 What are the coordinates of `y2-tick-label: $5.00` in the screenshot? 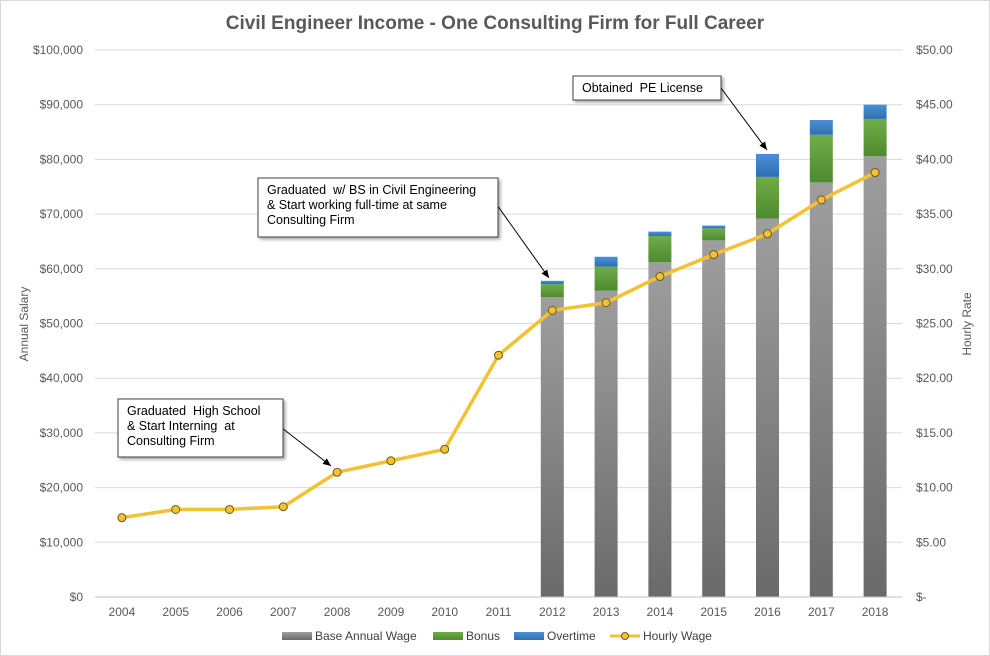 It's located at (931, 542).